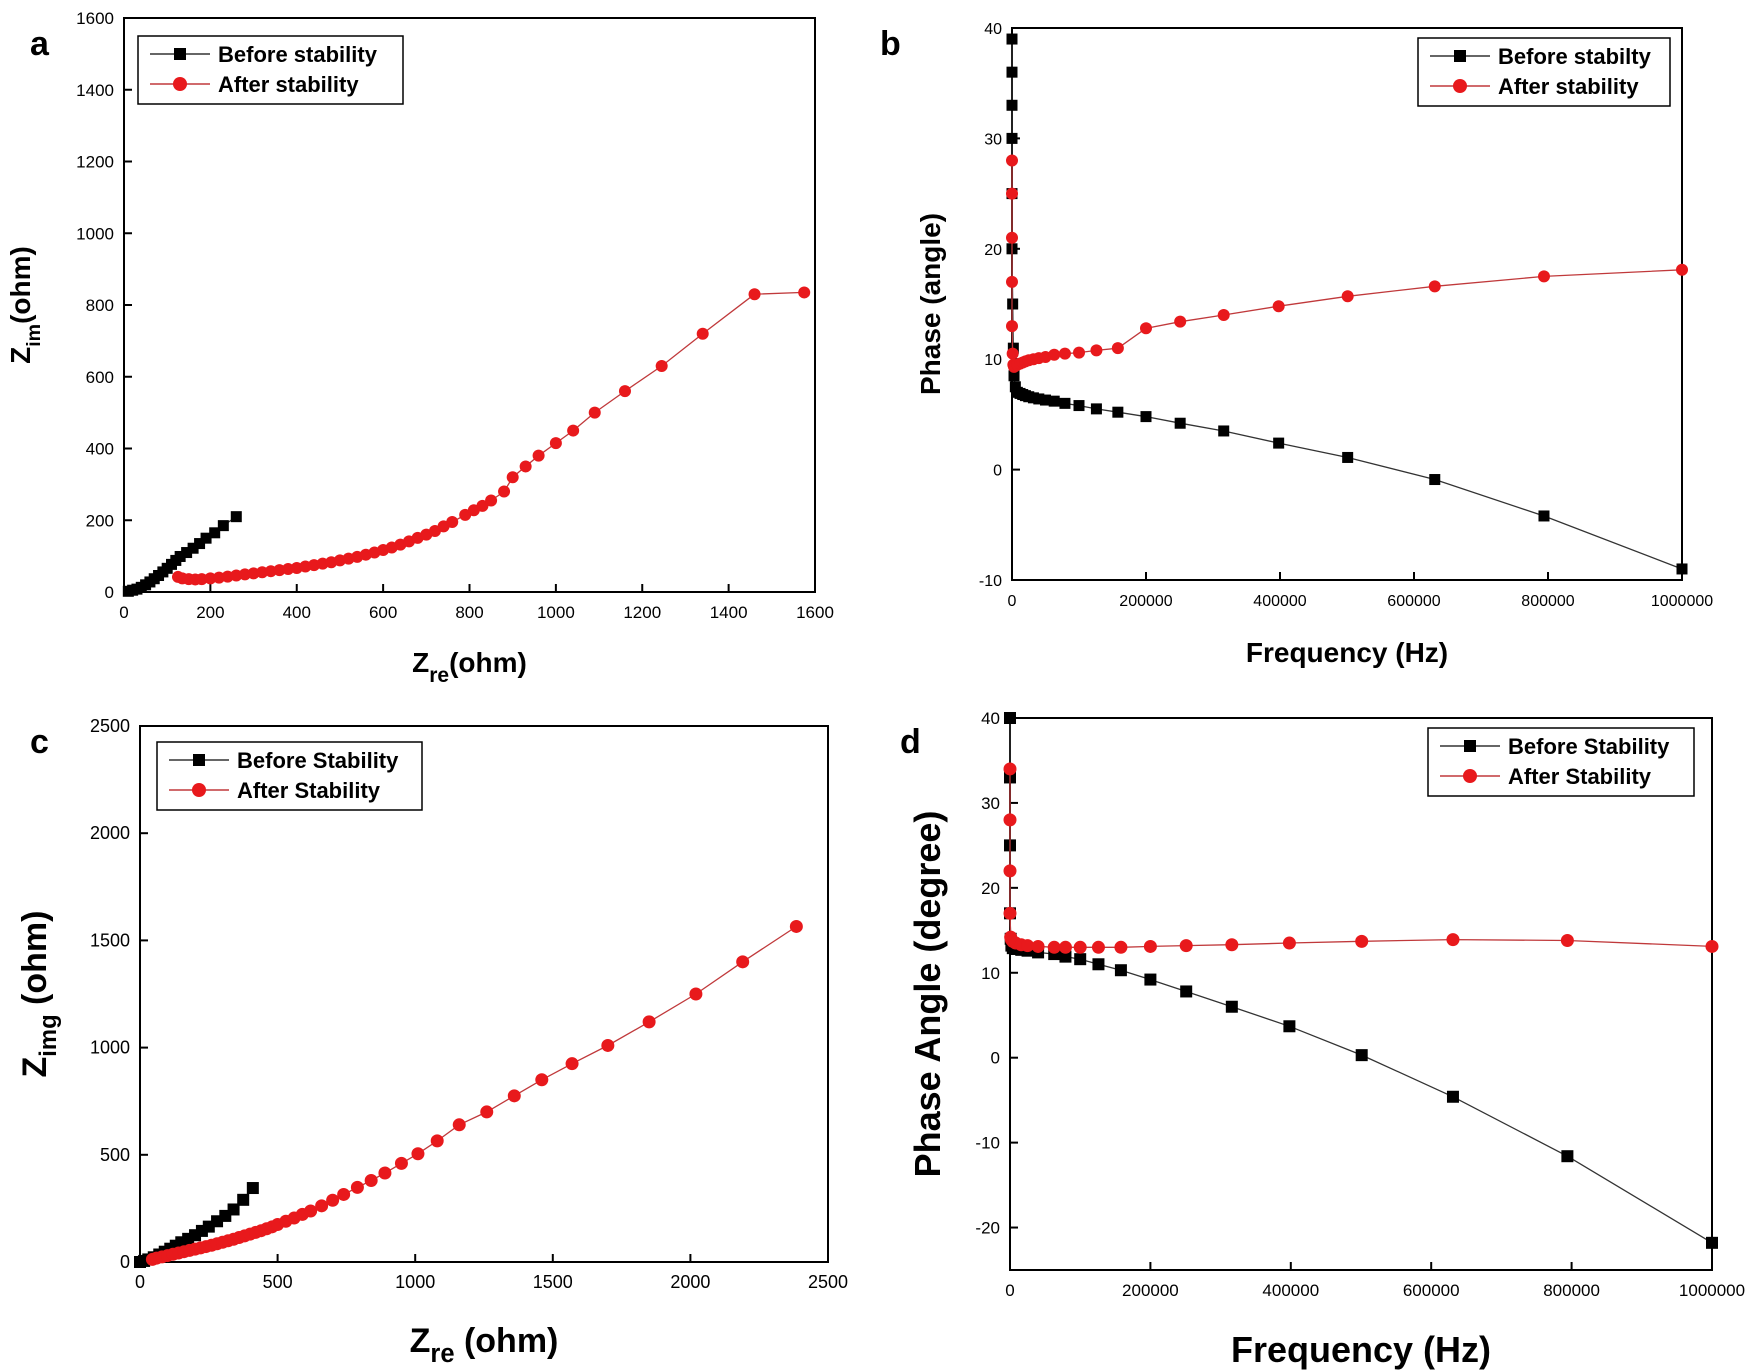 The width and height of the screenshot is (1750, 1371). I want to click on y-tick-label: 200, so click(100, 520).